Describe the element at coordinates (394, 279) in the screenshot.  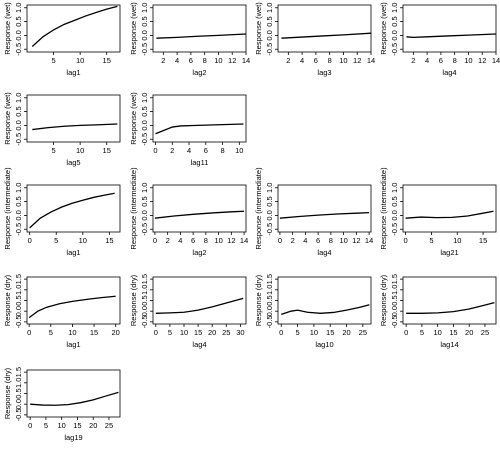
I see `y-tick-label: 1.5` at that location.